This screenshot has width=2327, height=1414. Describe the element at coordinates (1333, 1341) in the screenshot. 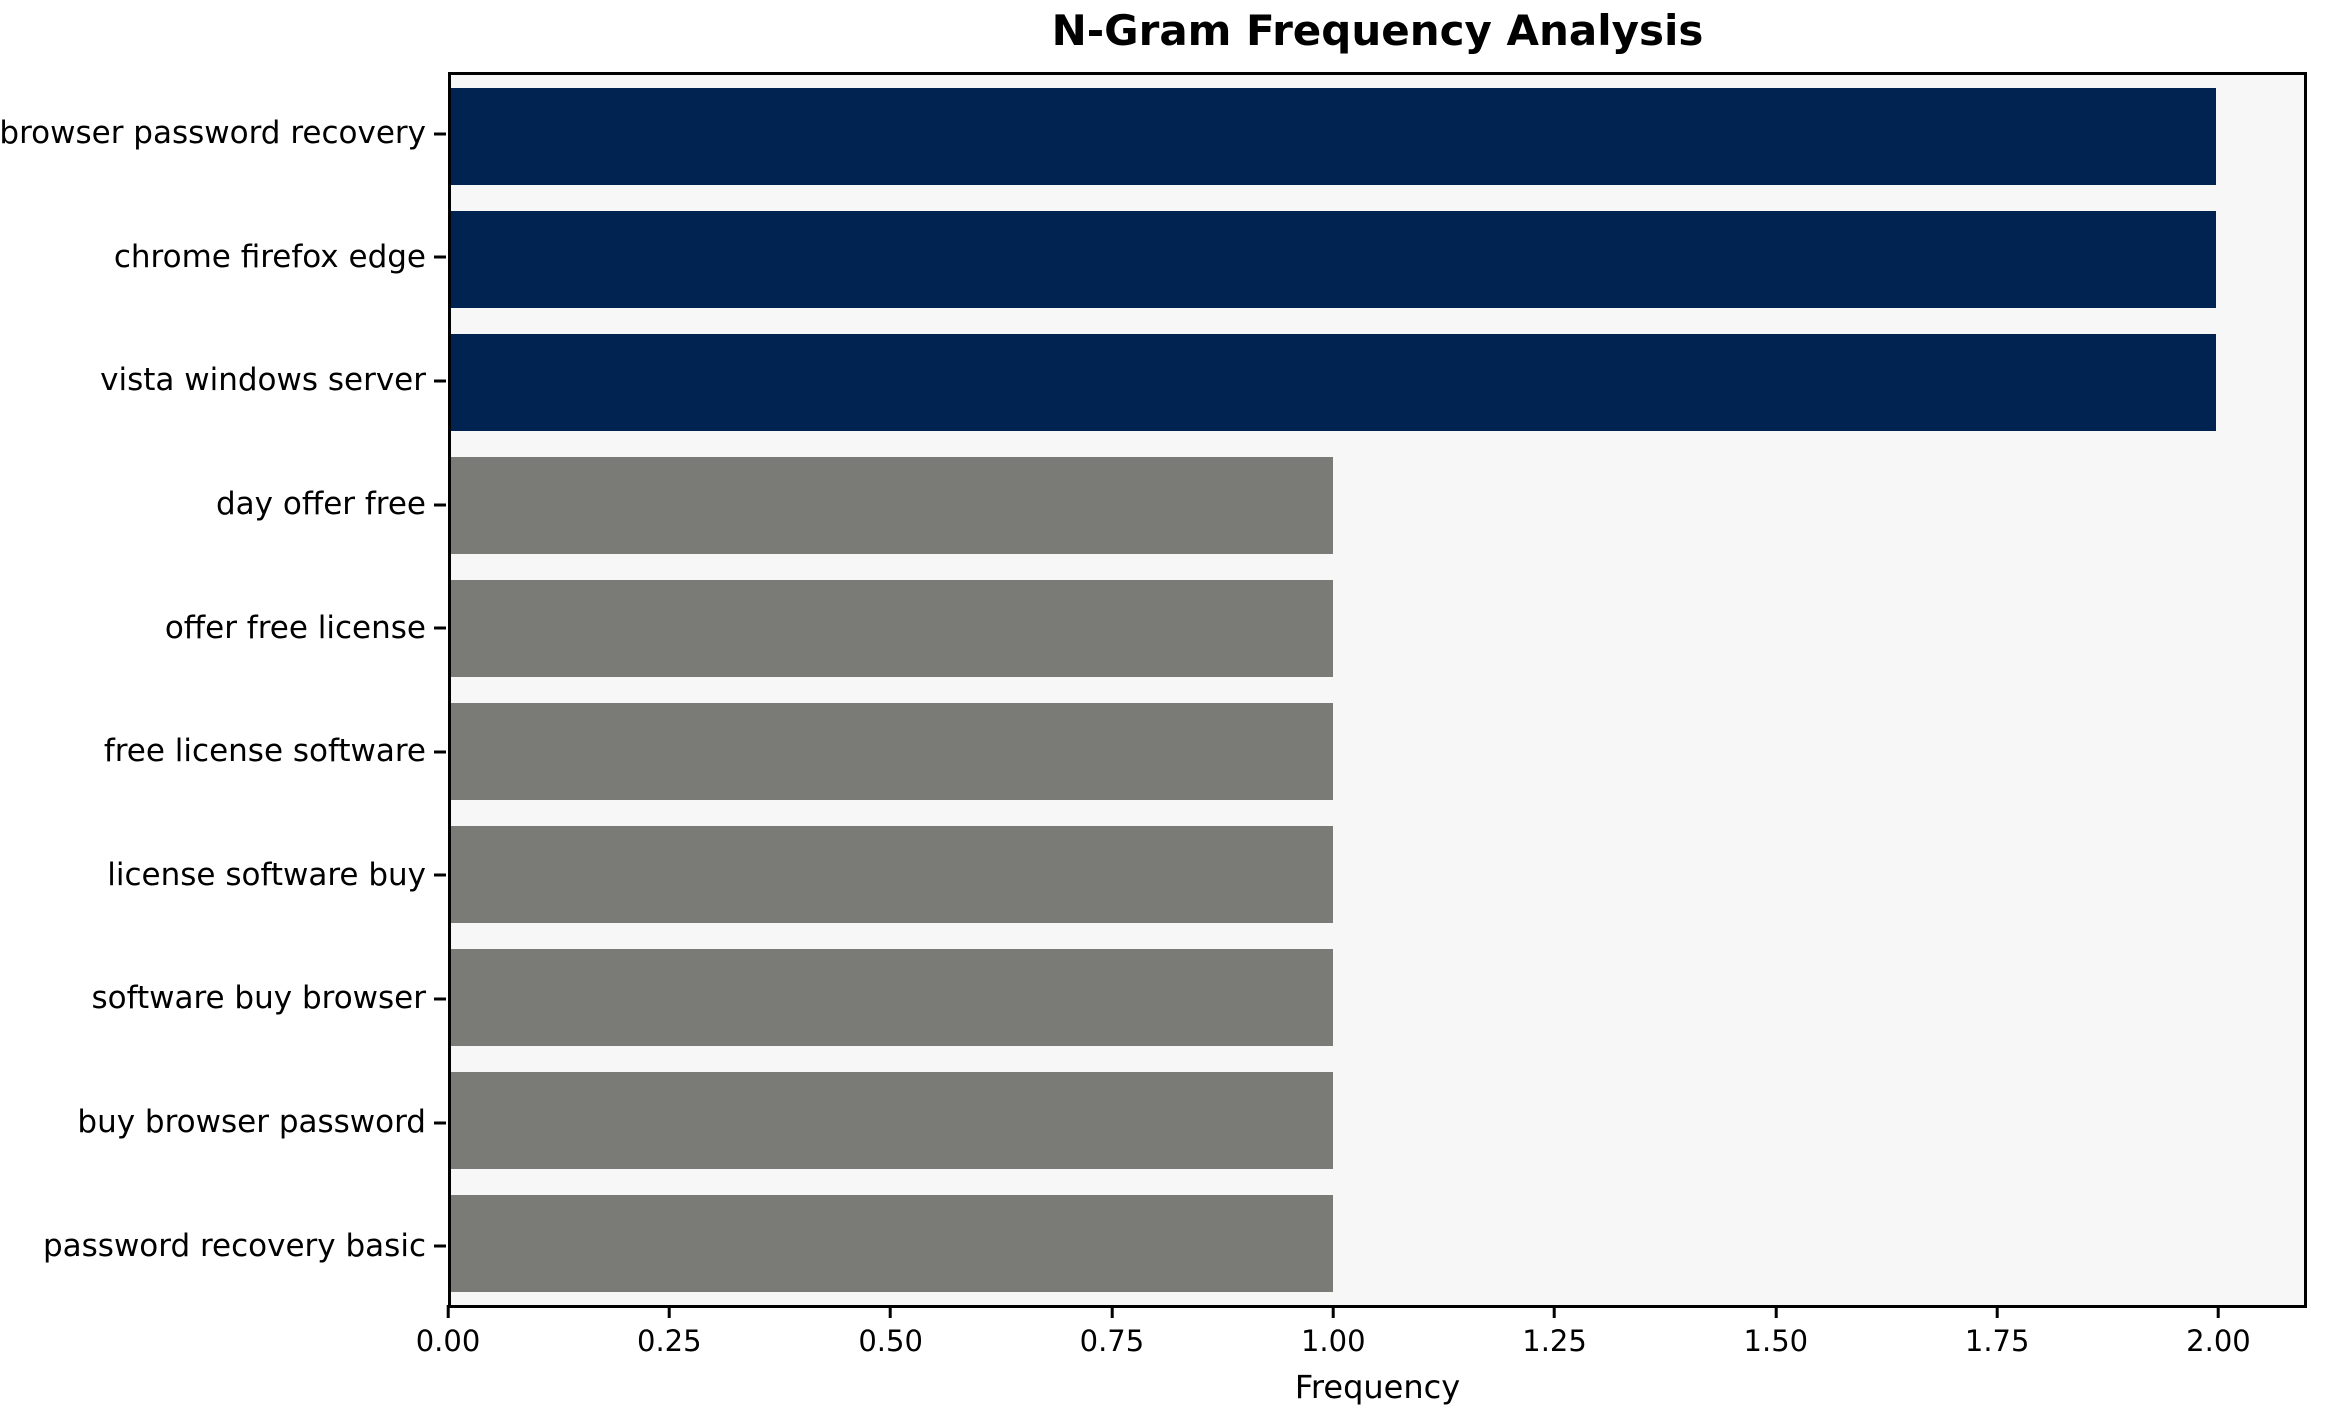

I see `x-tick-label: 1.00` at that location.